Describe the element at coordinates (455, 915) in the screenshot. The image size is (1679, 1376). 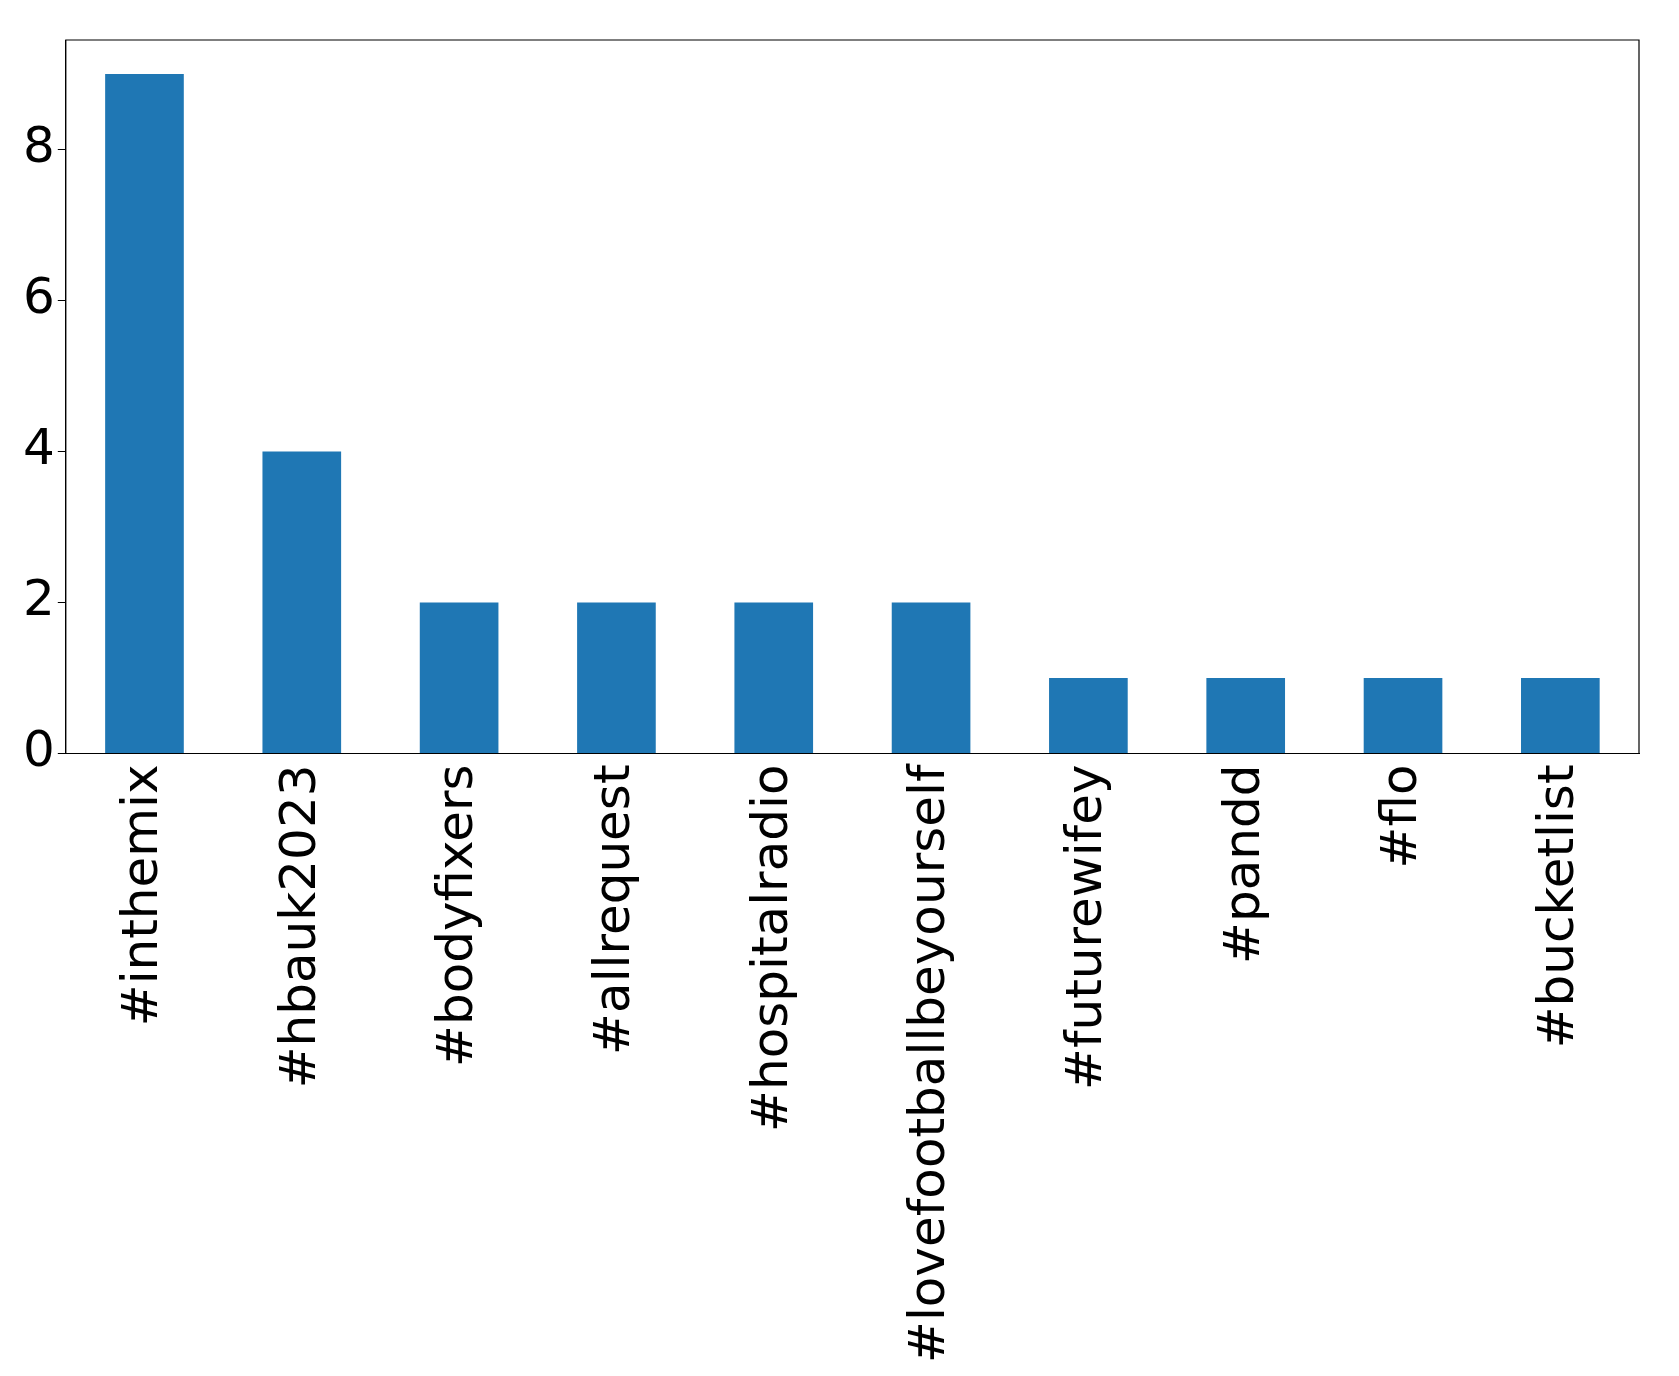
I see `x-tick-label: #bodyfixers` at that location.